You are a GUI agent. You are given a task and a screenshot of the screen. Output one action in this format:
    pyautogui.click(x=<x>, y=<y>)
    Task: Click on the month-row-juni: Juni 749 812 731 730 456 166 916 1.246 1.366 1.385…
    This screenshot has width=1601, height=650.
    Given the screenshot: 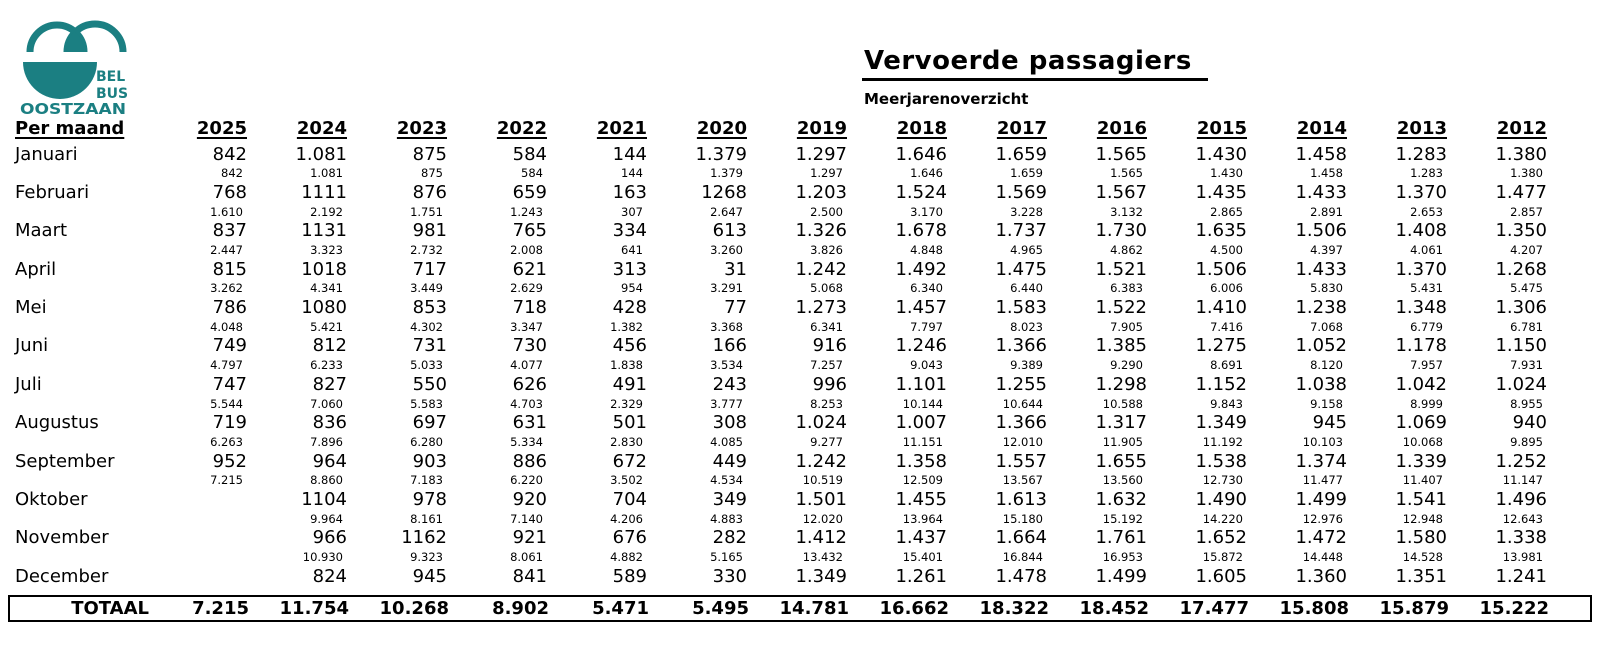 What is the action you would take?
    pyautogui.click(x=800, y=346)
    